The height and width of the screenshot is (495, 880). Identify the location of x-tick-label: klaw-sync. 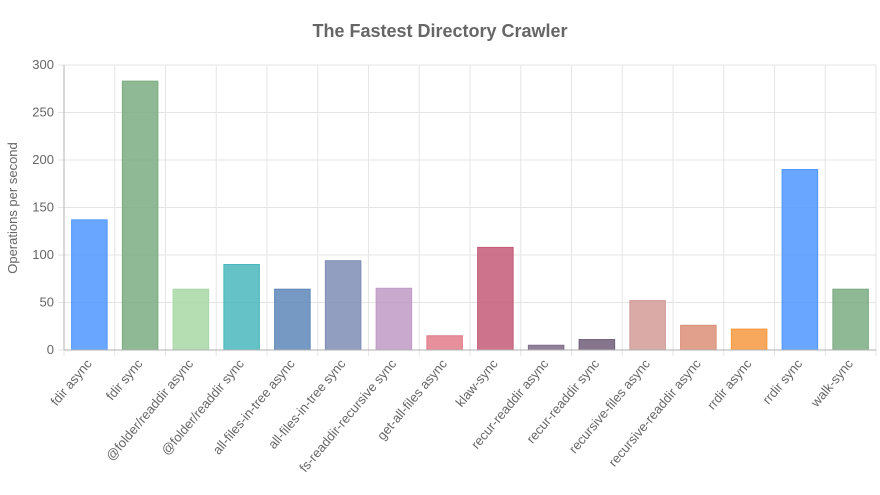
(476, 383).